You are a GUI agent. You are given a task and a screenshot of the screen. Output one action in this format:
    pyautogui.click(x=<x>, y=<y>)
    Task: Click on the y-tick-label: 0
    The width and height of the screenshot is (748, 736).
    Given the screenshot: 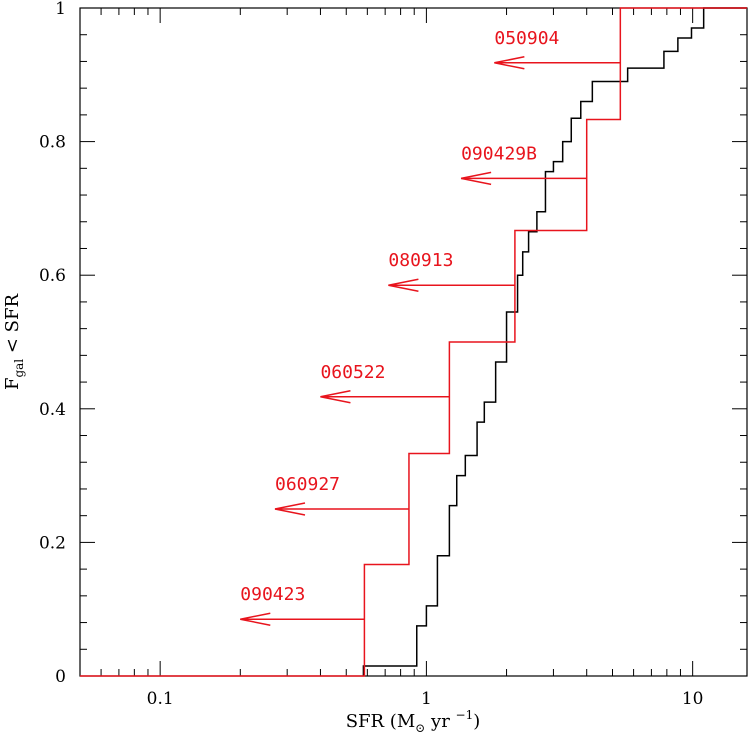 What is the action you would take?
    pyautogui.click(x=60, y=677)
    